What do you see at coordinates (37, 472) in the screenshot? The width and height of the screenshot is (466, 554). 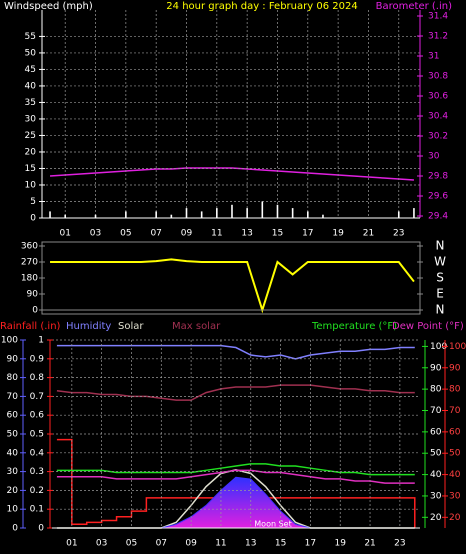 I see `y-tick-label: 0.3` at bounding box center [37, 472].